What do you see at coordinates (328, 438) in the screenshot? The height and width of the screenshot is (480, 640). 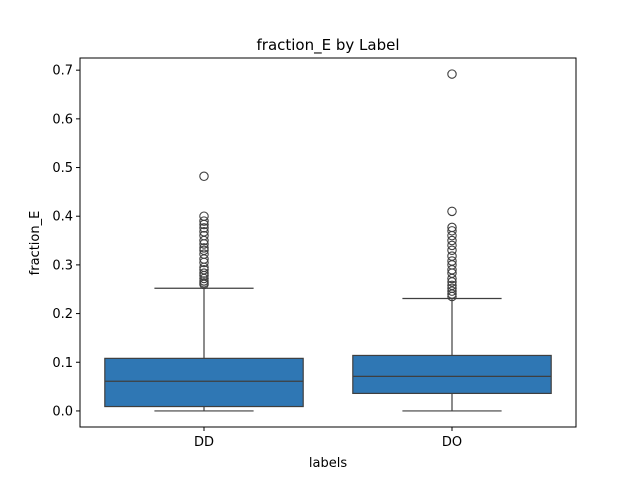 I see `x-axis: DD DO` at bounding box center [328, 438].